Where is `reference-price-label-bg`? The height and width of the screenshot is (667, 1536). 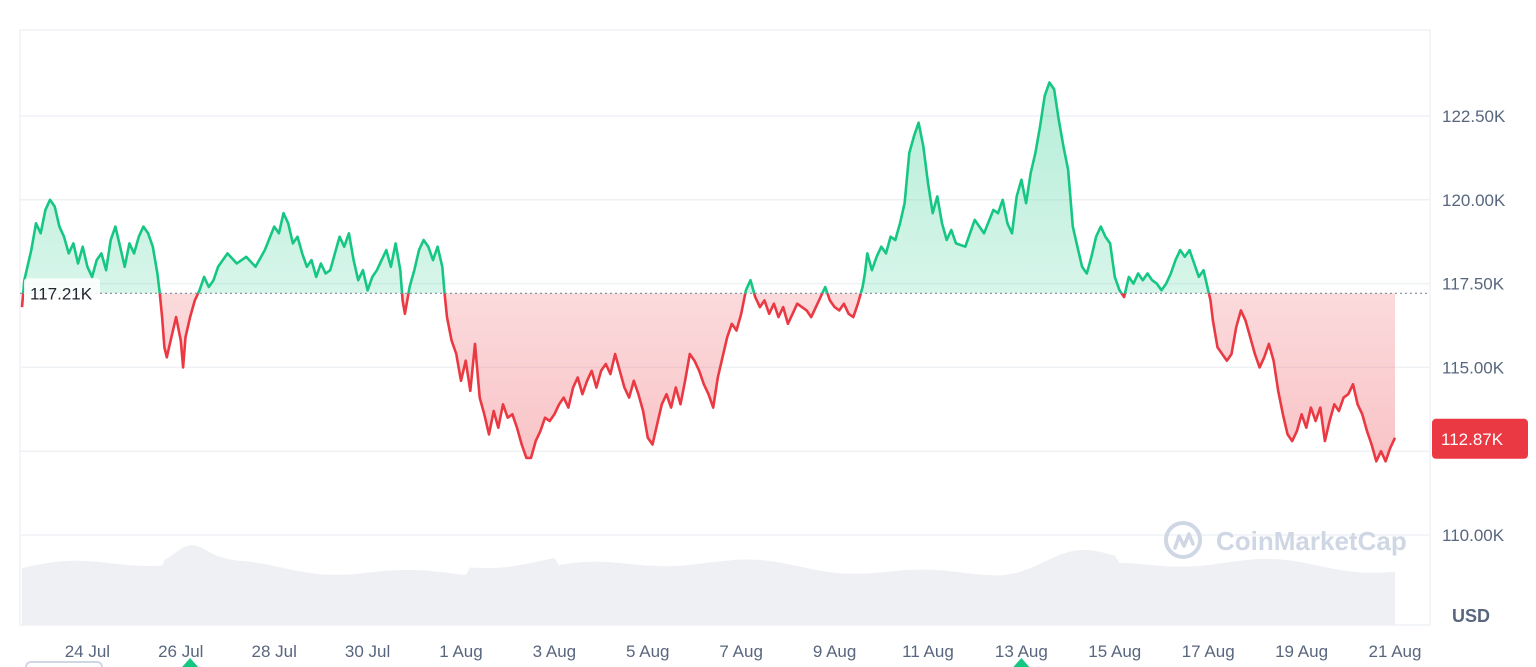 reference-price-label-bg is located at coordinates (62, 291).